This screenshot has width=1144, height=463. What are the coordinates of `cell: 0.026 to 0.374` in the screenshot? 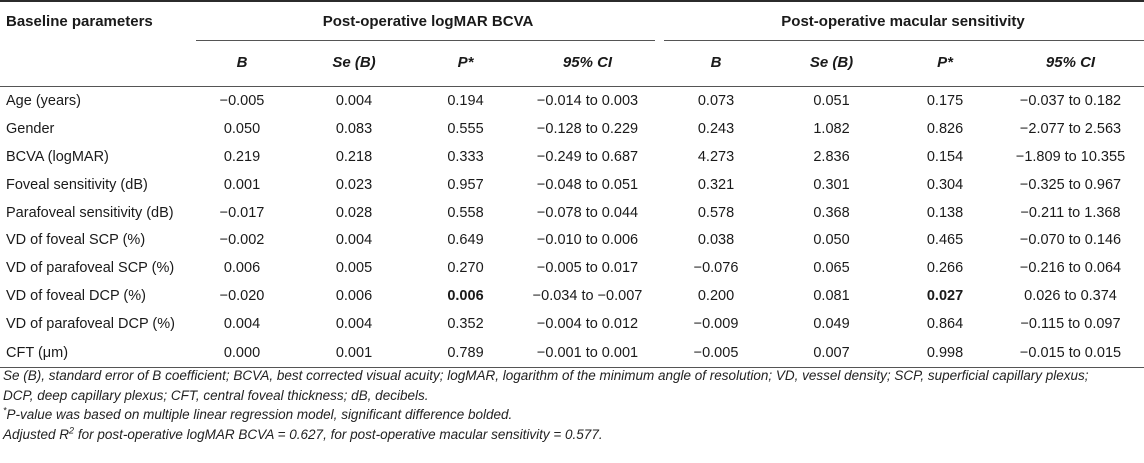 It's located at (1070, 296).